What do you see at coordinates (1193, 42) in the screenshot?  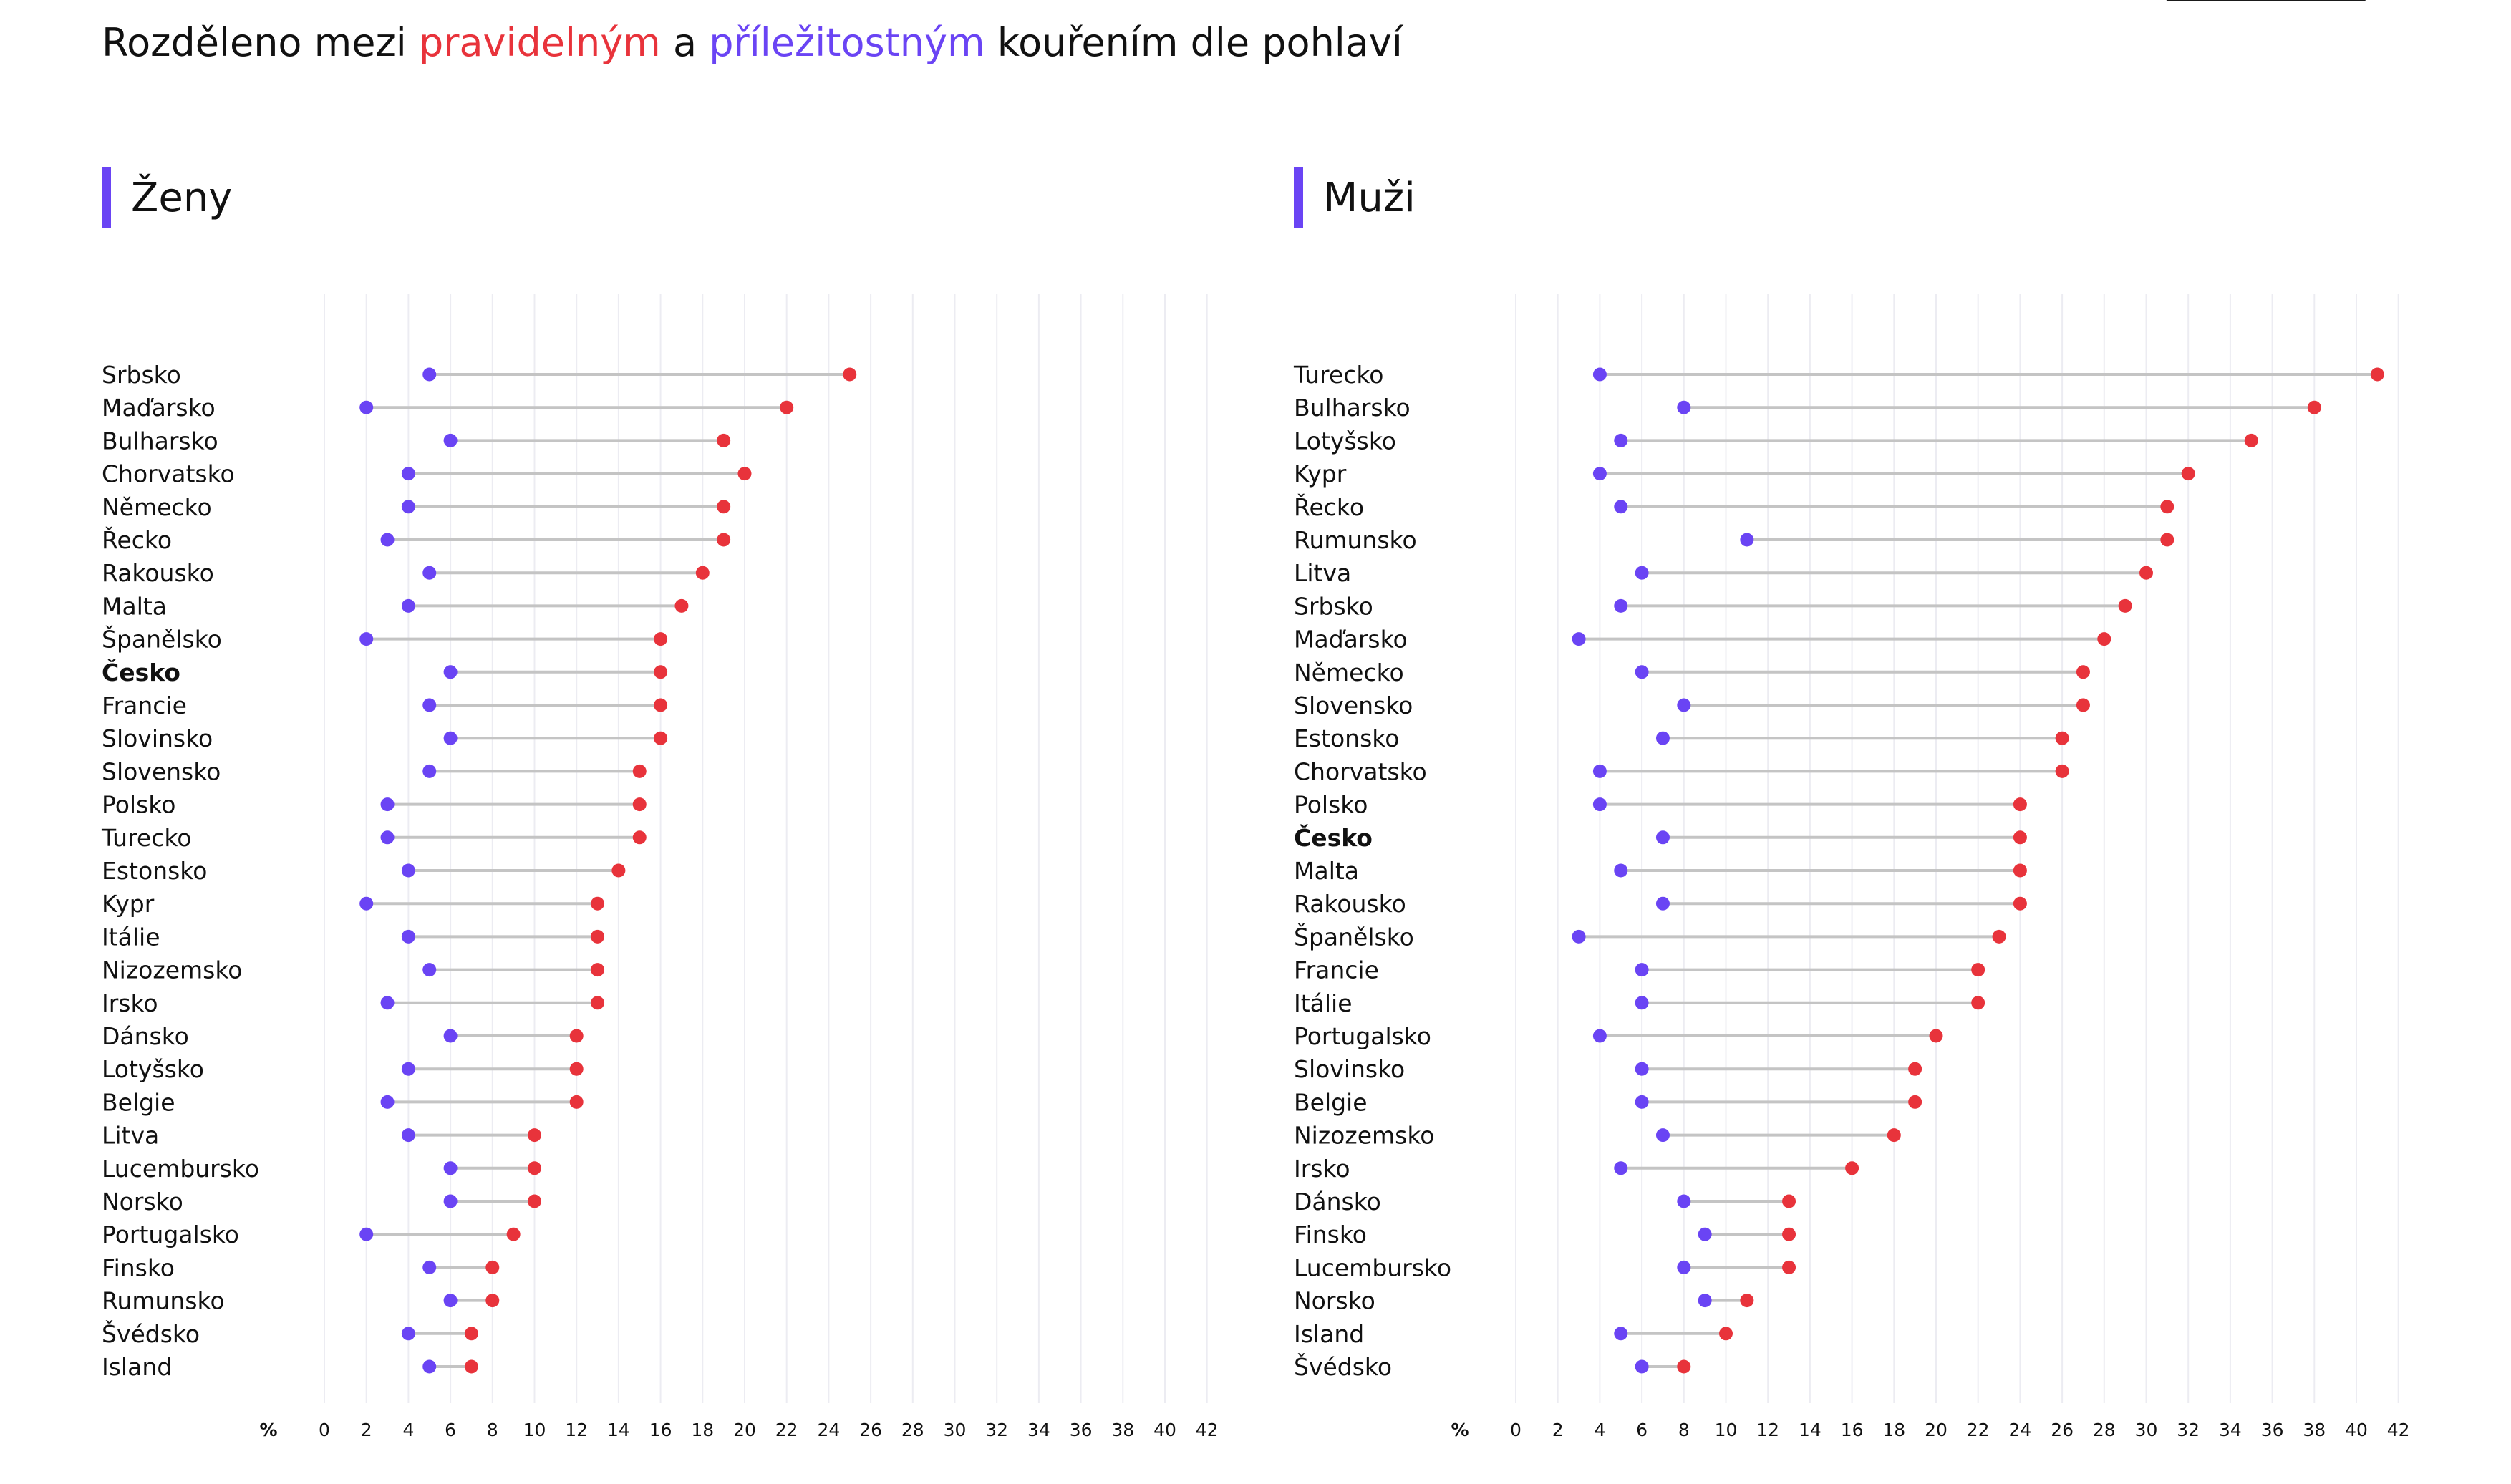 I see `subtitle-suffix: kouřením dle pohlaví` at bounding box center [1193, 42].